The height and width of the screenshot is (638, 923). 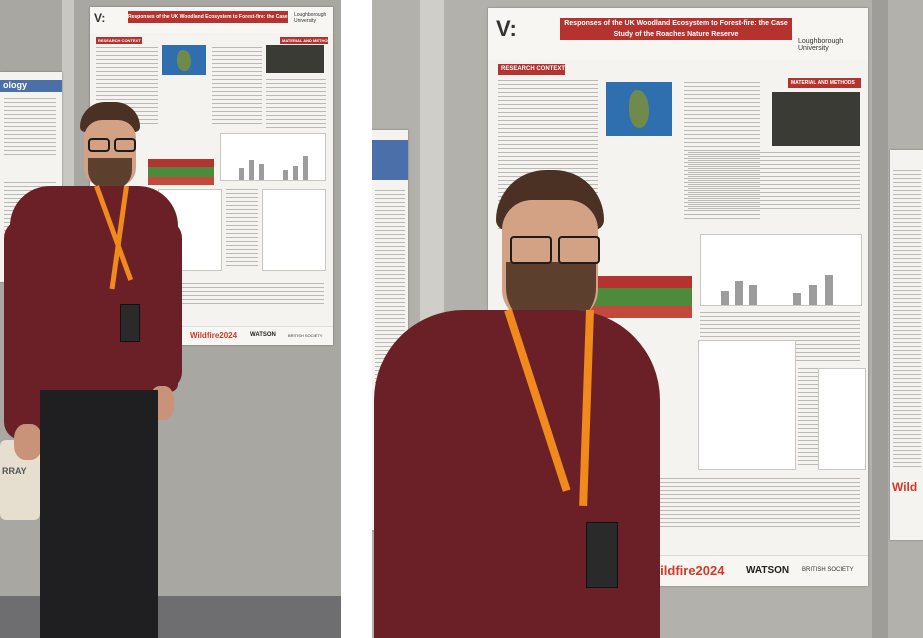 What do you see at coordinates (99, 514) in the screenshot?
I see `trousers` at bounding box center [99, 514].